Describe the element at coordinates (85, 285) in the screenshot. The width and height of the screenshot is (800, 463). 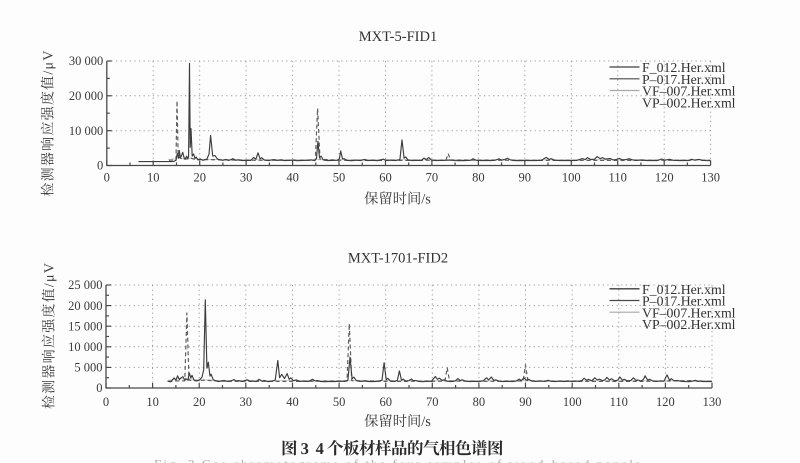
I see `svg-text: 25 000` at that location.